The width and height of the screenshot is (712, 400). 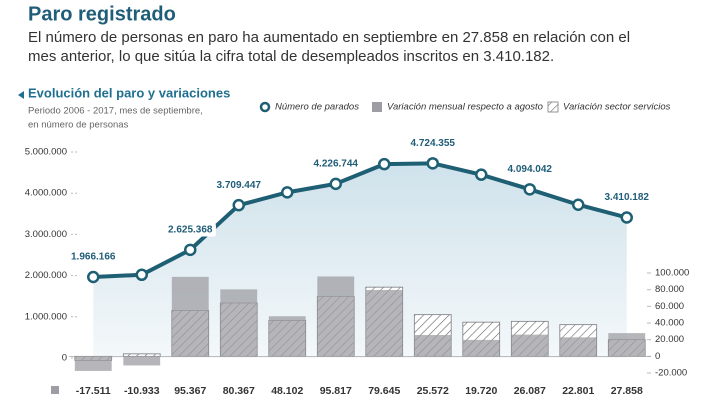 What do you see at coordinates (46, 234) in the screenshot?
I see `y-tick-label: 3.000.000` at bounding box center [46, 234].